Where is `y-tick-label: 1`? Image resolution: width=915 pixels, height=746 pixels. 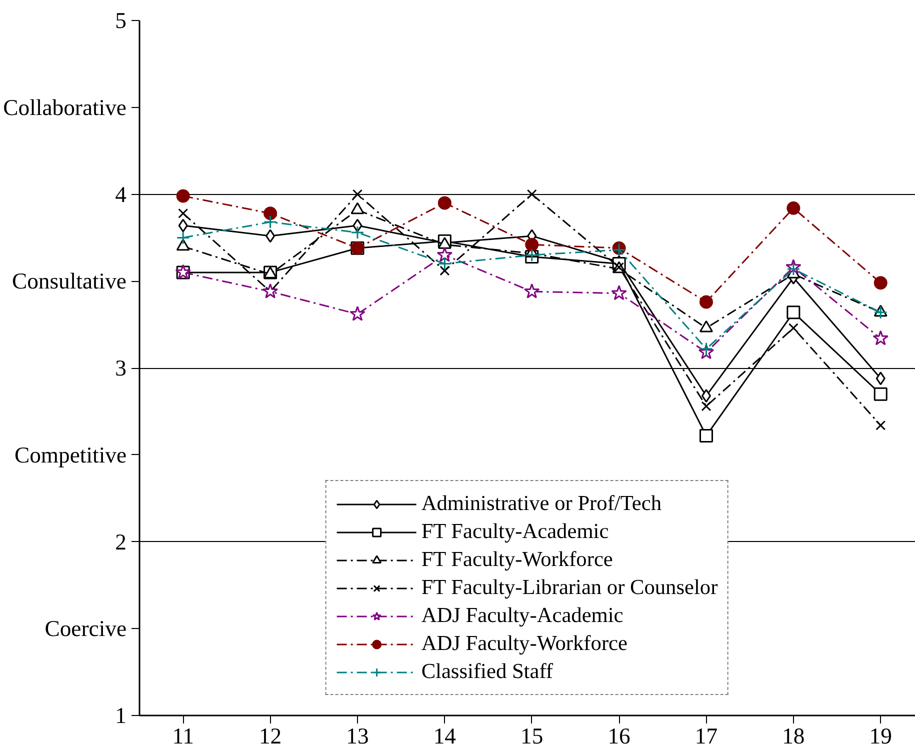 y-tick-label: 1 is located at coordinates (120, 715).